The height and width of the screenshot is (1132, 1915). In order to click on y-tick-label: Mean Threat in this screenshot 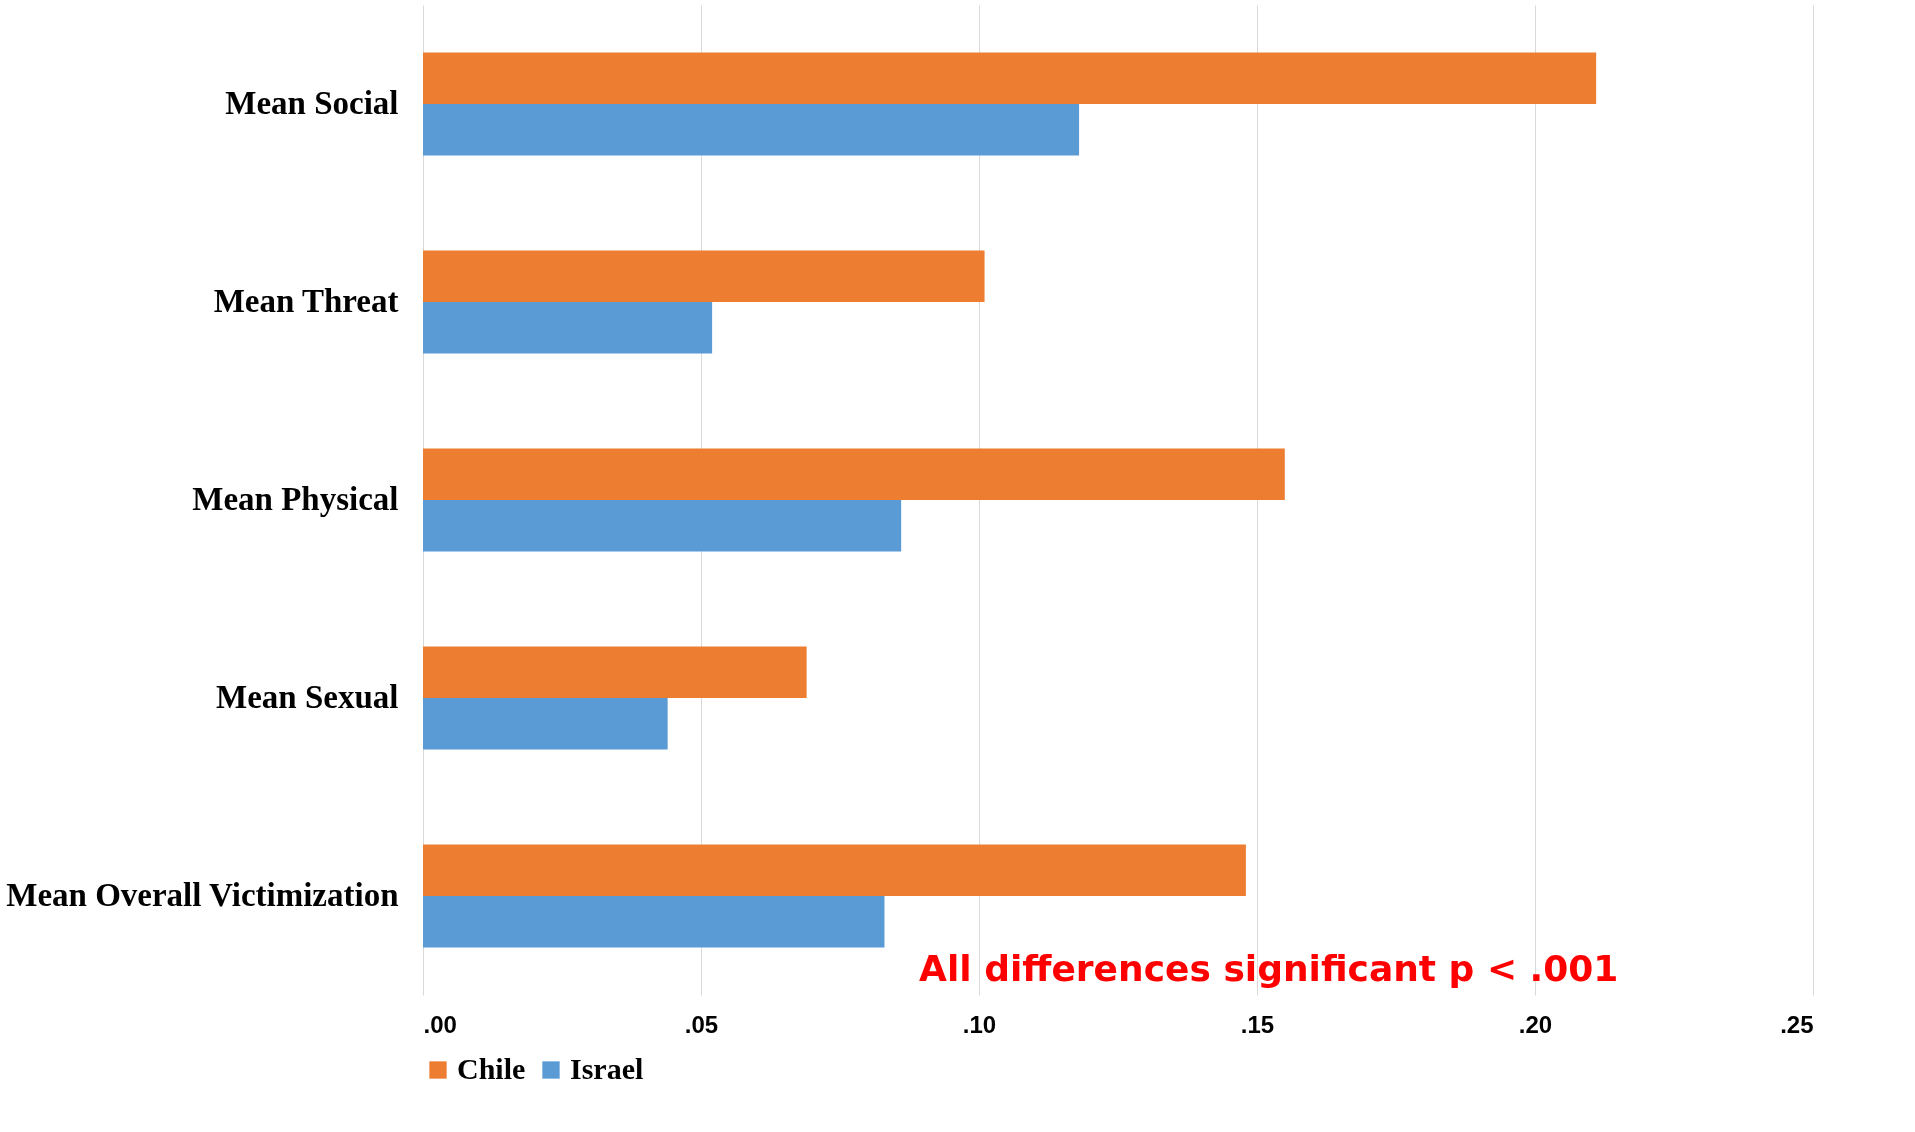, I will do `click(306, 301)`.